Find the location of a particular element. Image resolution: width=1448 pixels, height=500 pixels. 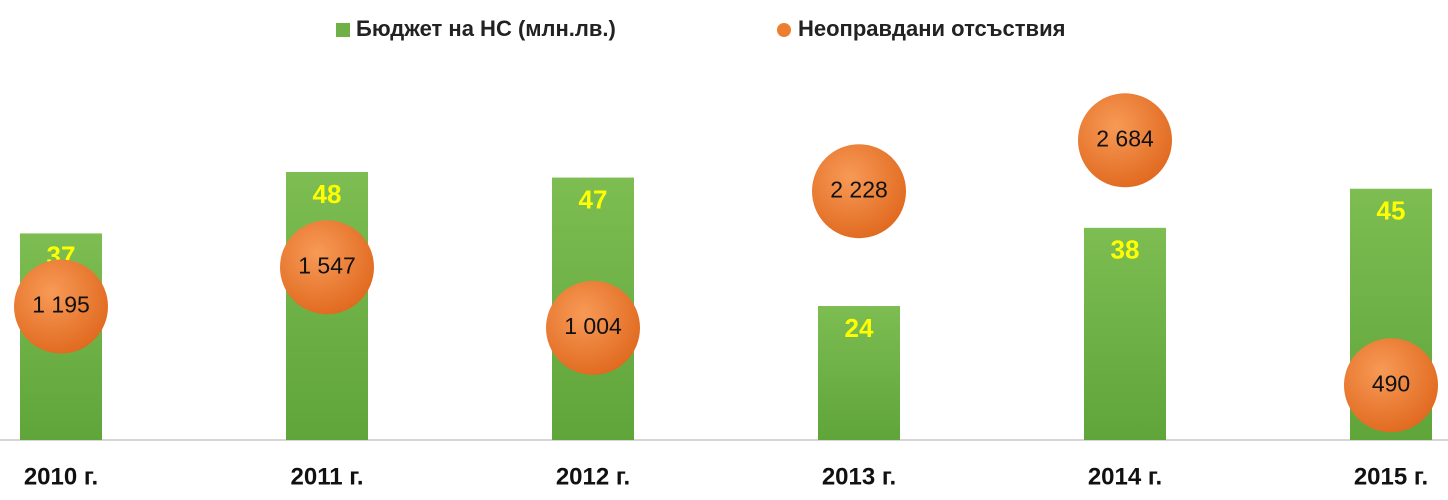

x-tick-label: 2010 г. is located at coordinates (61, 476).